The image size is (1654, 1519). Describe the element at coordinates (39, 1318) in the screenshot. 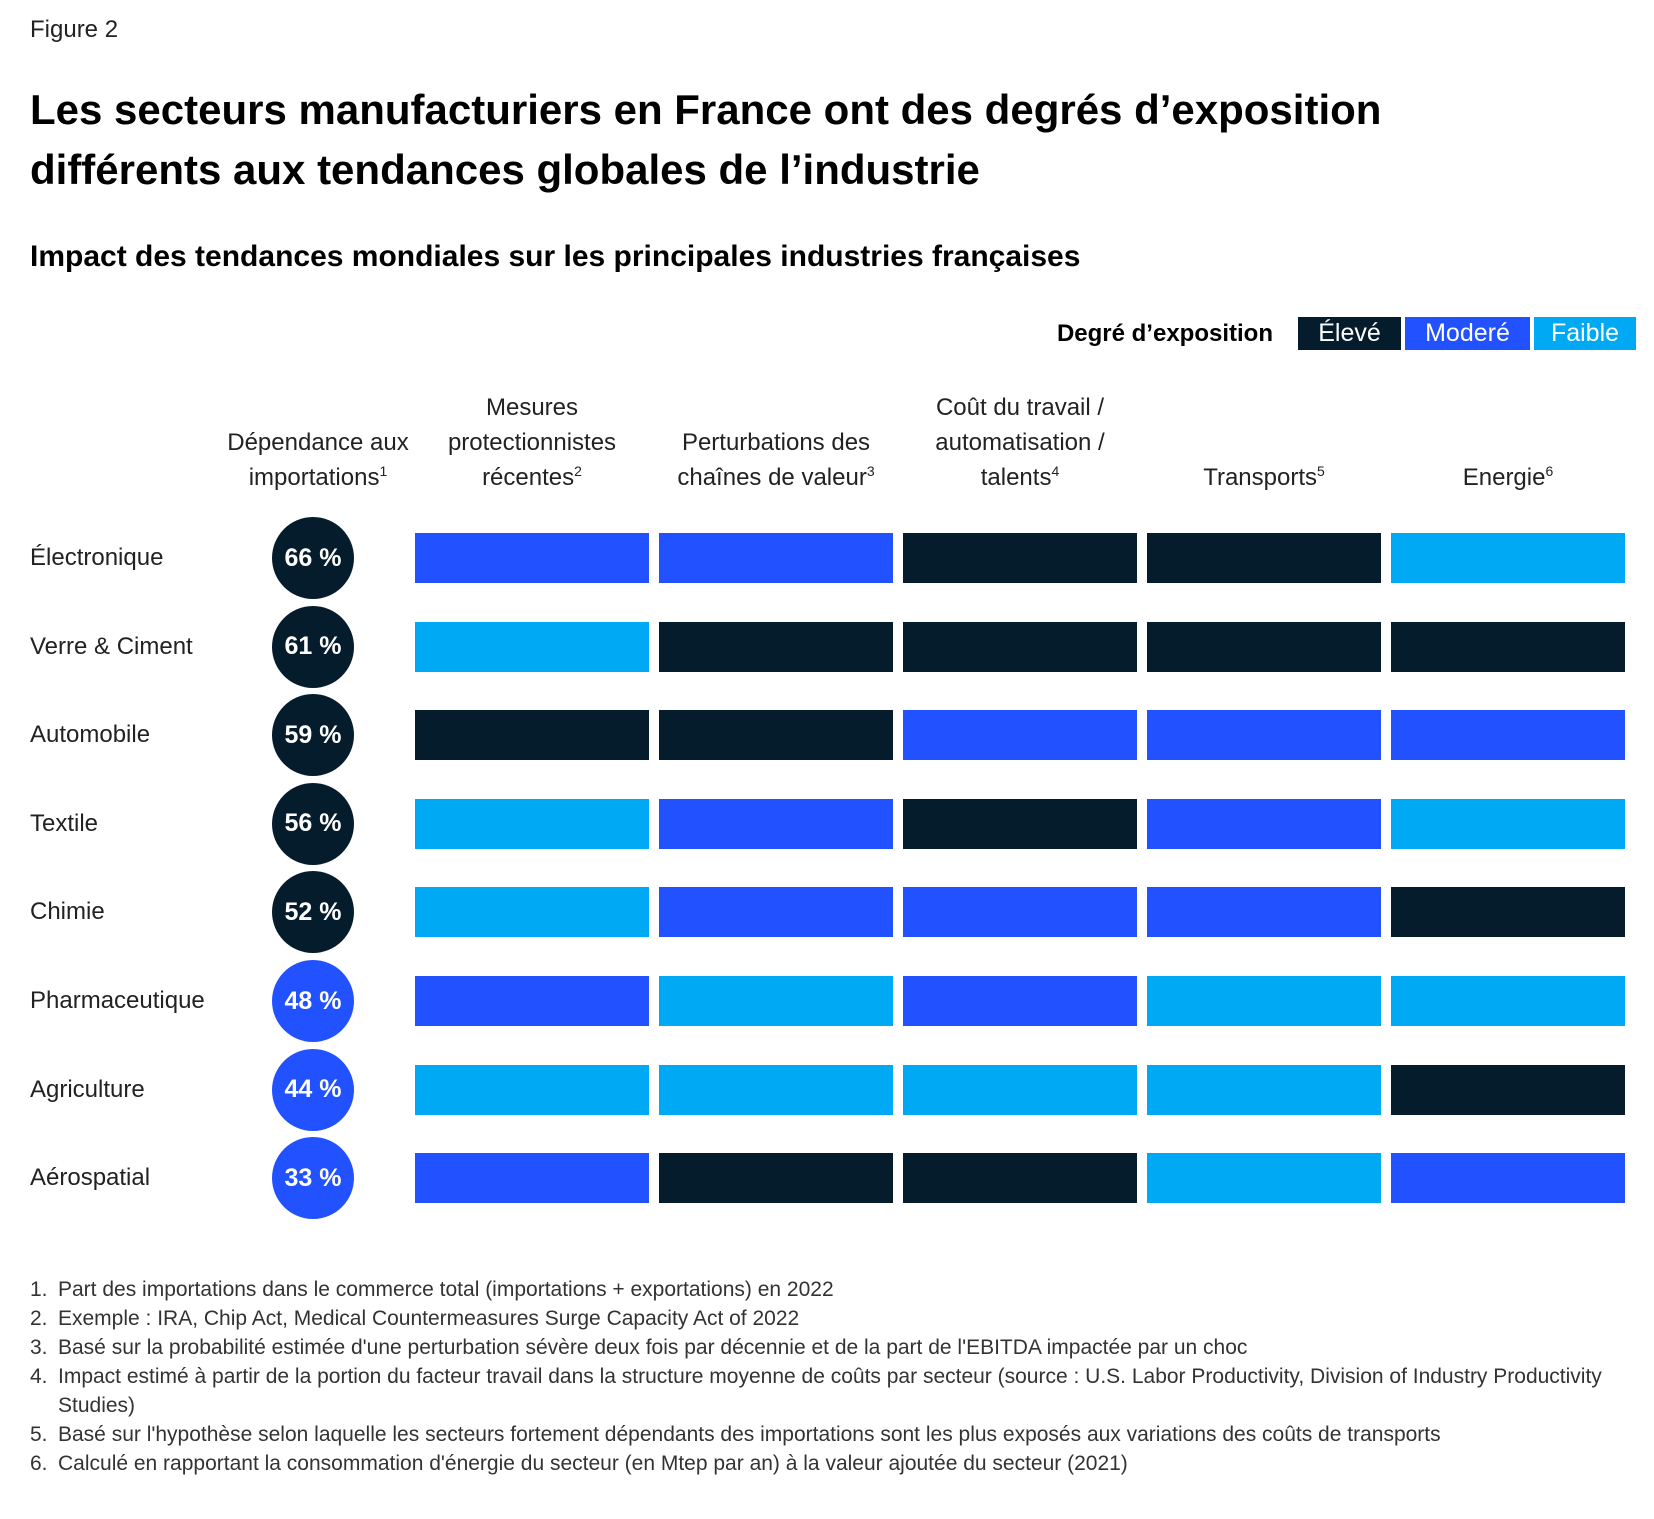

I see `footnote-number: 2.` at that location.